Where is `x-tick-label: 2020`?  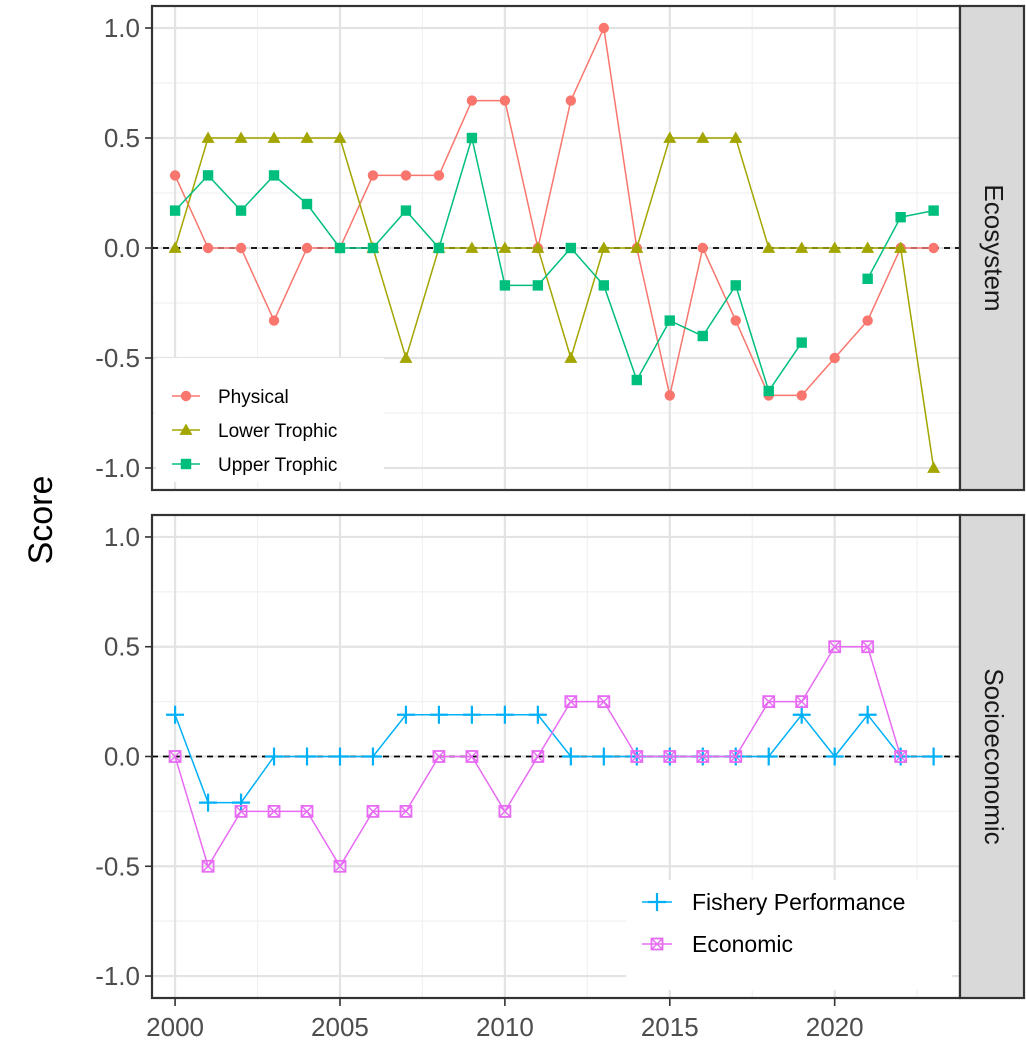
x-tick-label: 2020 is located at coordinates (835, 1027).